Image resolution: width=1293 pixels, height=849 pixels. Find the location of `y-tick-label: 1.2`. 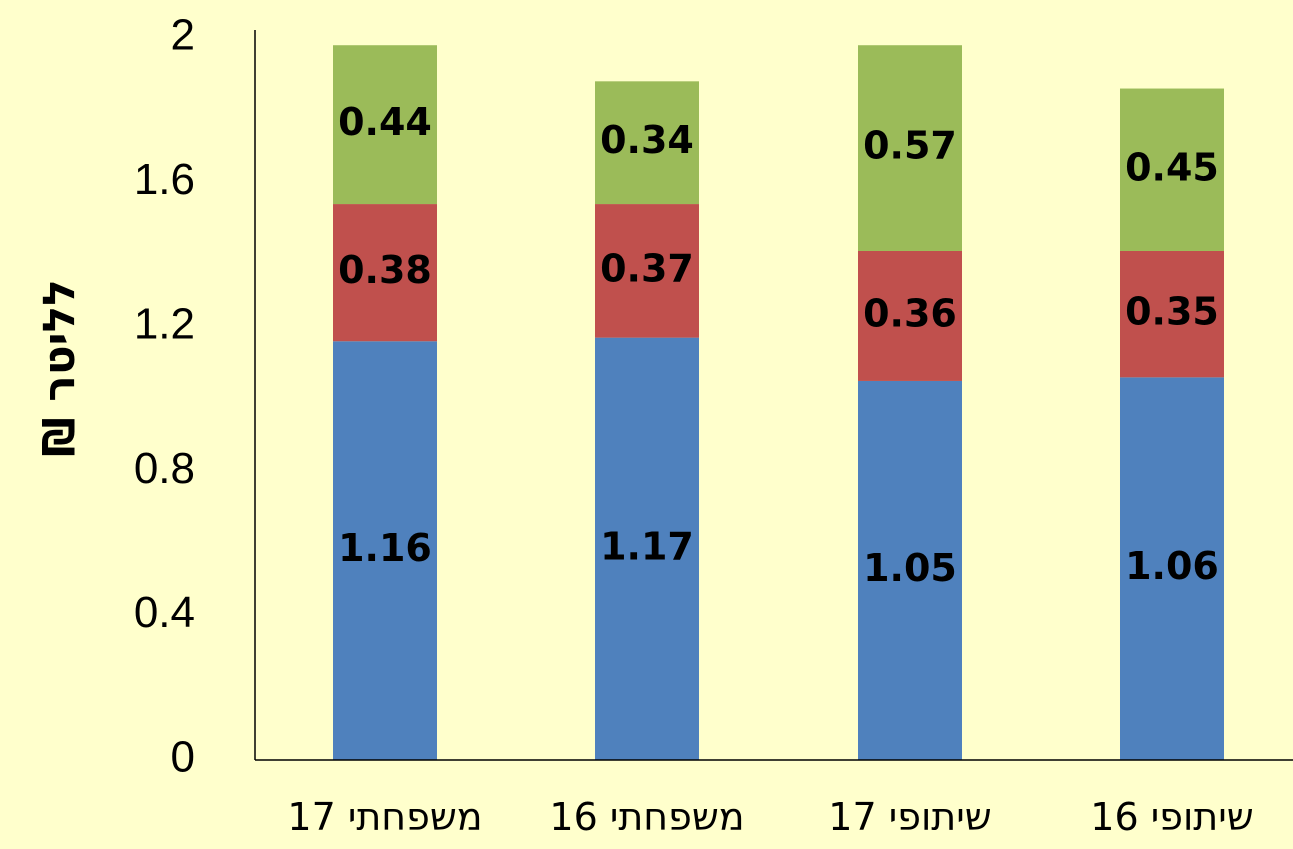

y-tick-label: 1.2 is located at coordinates (164, 323).